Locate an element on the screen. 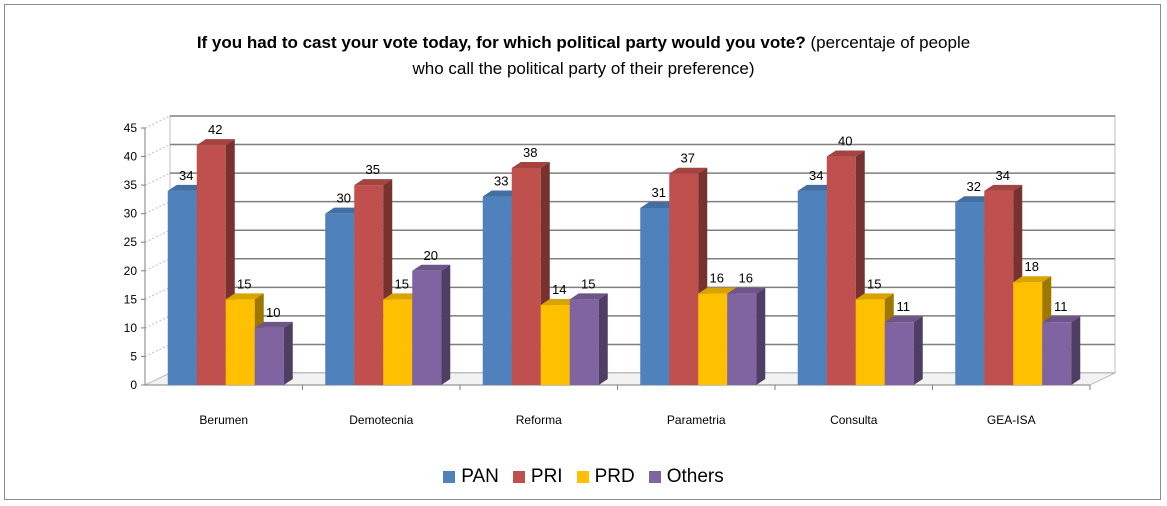 The image size is (1167, 506). data-label: 32 is located at coordinates (974, 186).